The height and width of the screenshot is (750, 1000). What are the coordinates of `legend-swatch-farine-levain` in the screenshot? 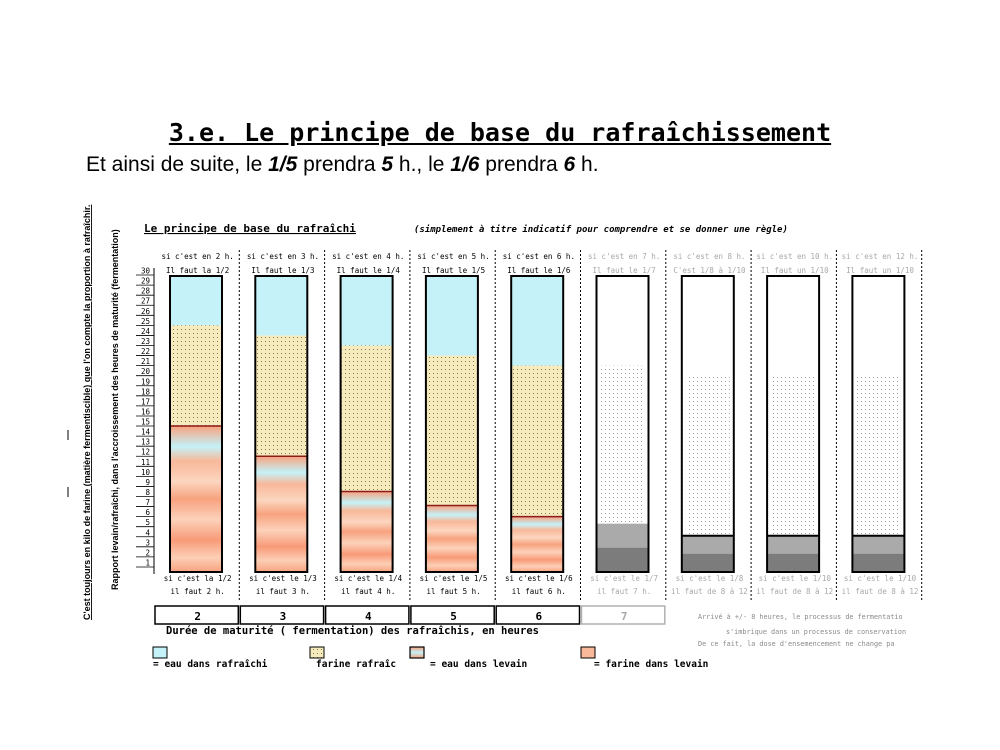 It's located at (588, 652).